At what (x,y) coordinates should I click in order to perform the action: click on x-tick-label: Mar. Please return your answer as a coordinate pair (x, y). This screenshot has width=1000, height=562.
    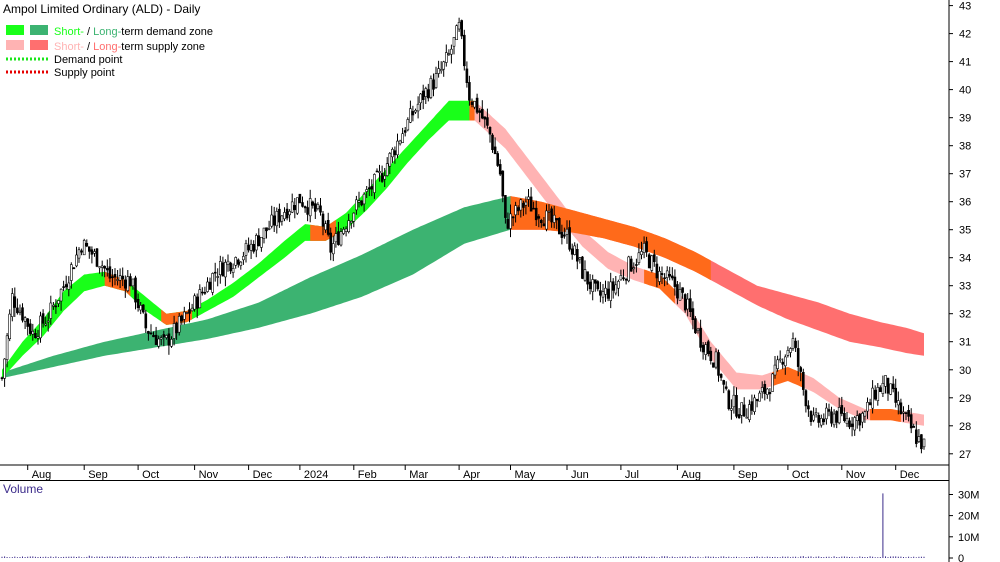
    Looking at the image, I should click on (418, 475).